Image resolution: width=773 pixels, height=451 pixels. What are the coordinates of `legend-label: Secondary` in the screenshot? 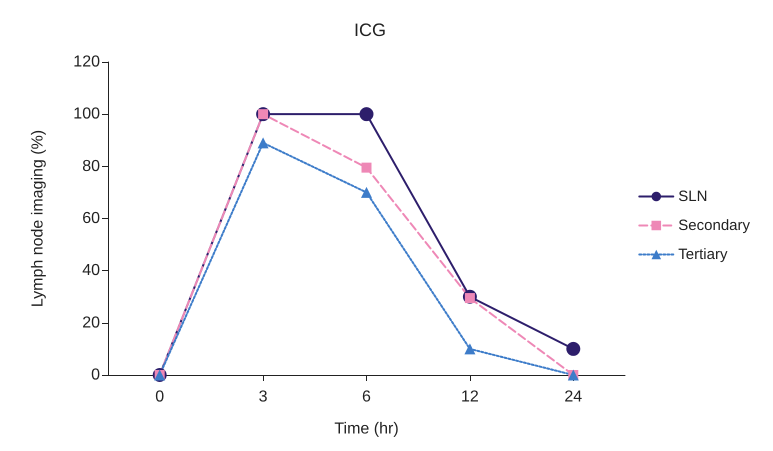 It's located at (714, 225).